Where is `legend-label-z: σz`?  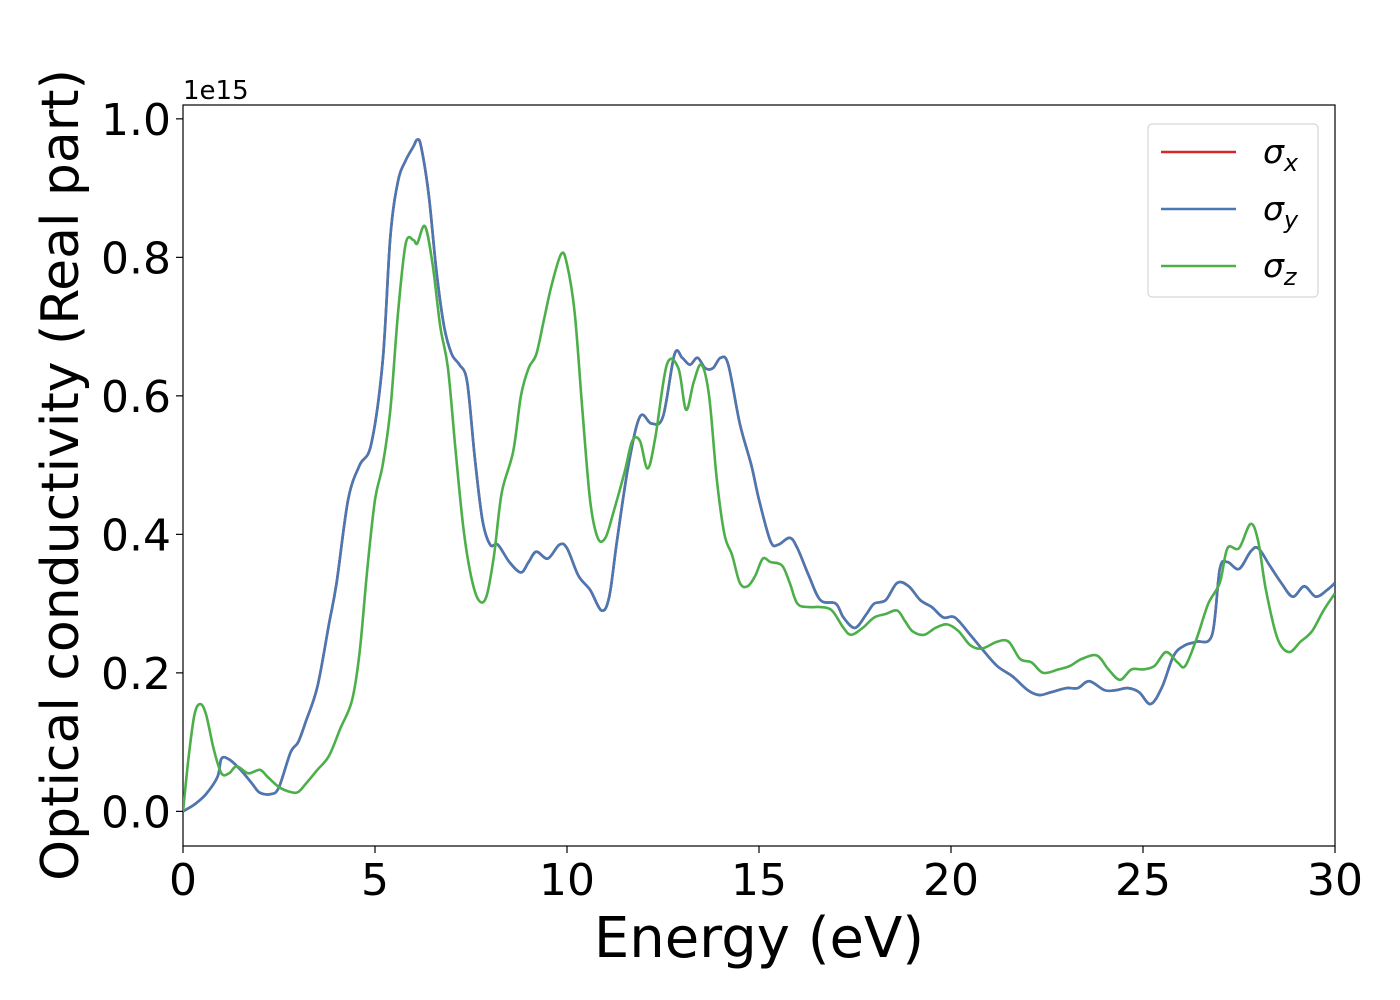 legend-label-z: σz is located at coordinates (1280, 268).